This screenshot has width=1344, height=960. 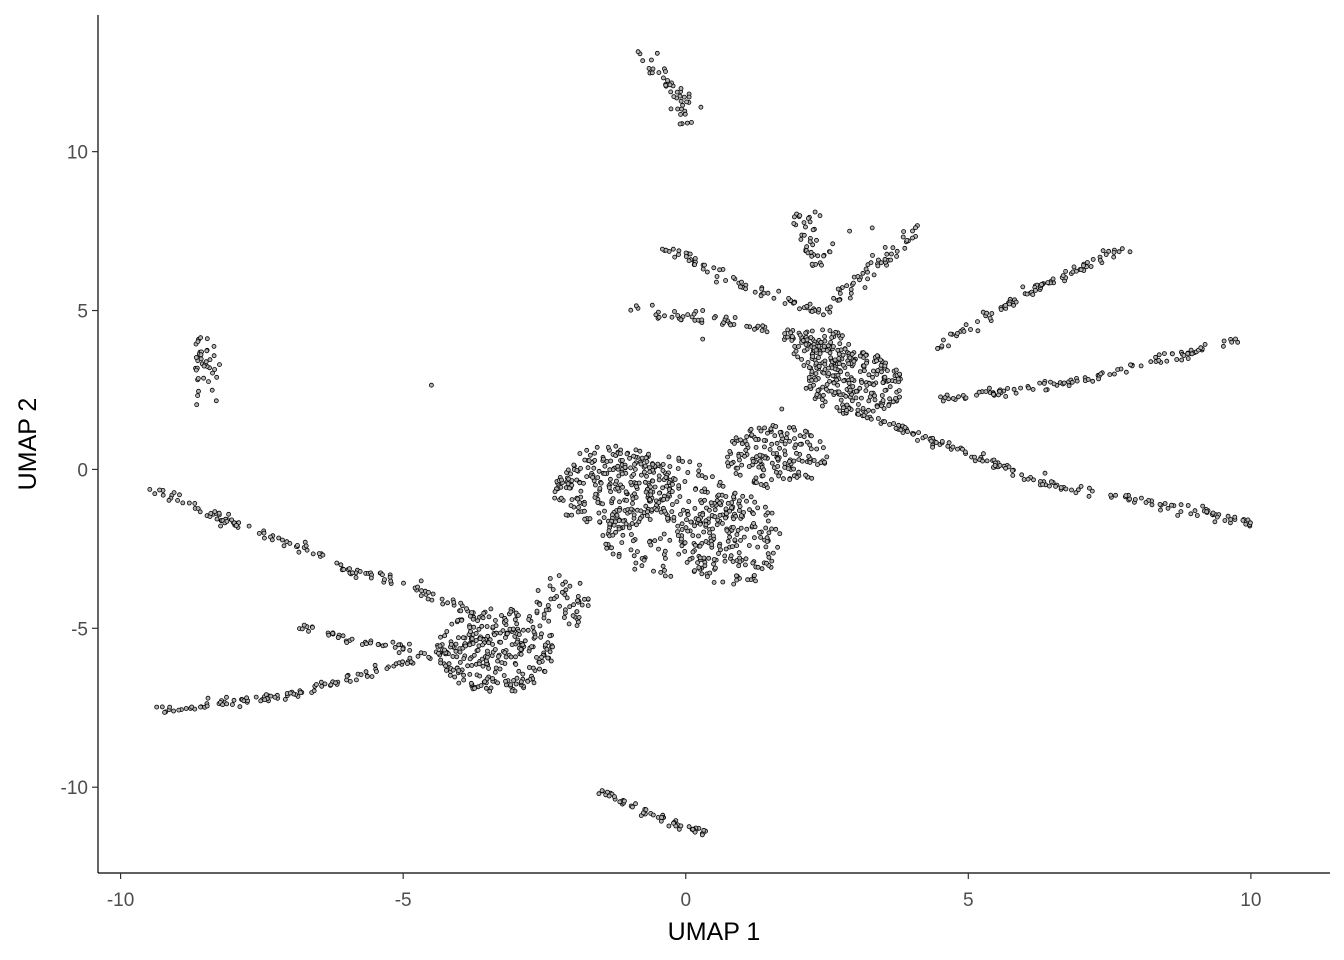 What do you see at coordinates (714, 559) in the screenshot?
I see `data-point-1969` at bounding box center [714, 559].